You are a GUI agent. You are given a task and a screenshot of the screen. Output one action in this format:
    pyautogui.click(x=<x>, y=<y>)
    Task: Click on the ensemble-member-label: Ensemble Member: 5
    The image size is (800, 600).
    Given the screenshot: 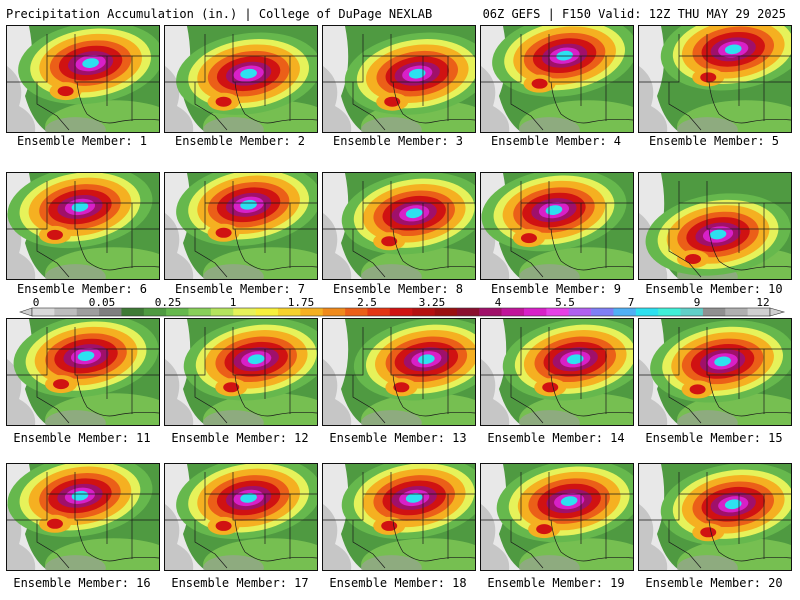 What is the action you would take?
    pyautogui.click(x=714, y=141)
    